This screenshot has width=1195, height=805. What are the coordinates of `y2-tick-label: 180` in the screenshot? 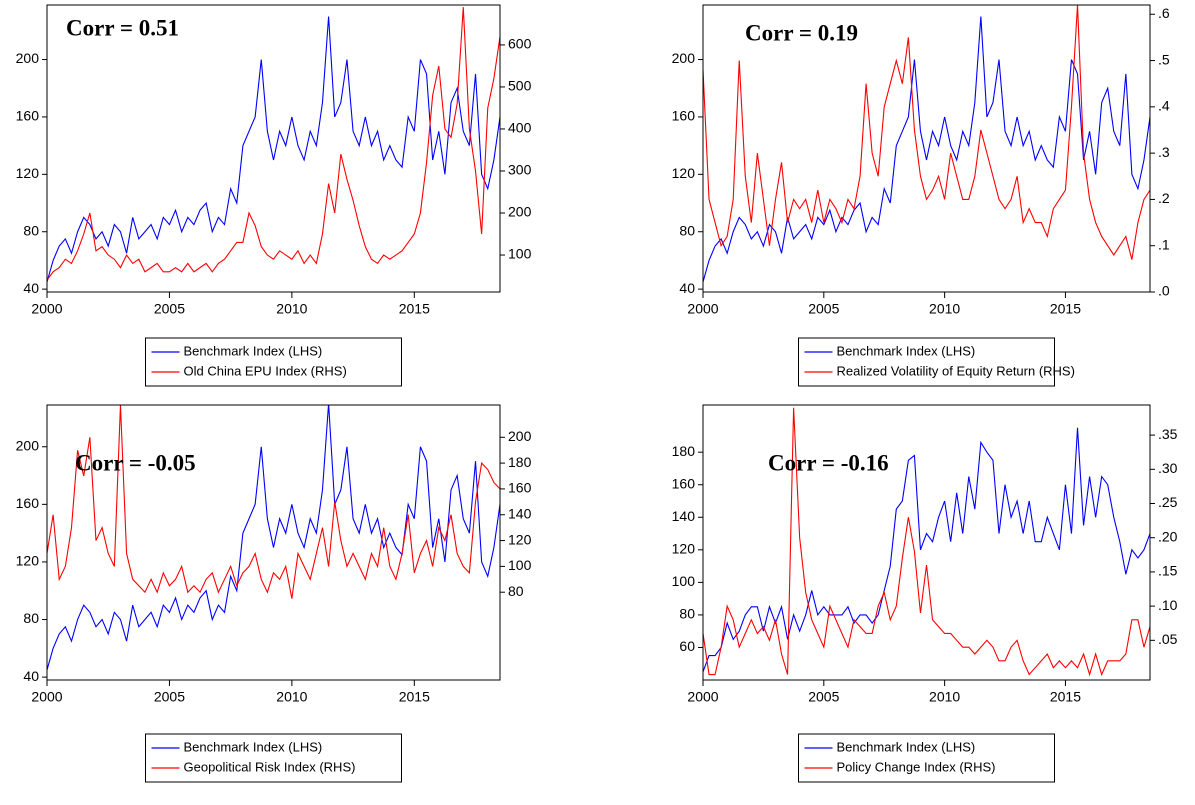 It's located at (520, 462).